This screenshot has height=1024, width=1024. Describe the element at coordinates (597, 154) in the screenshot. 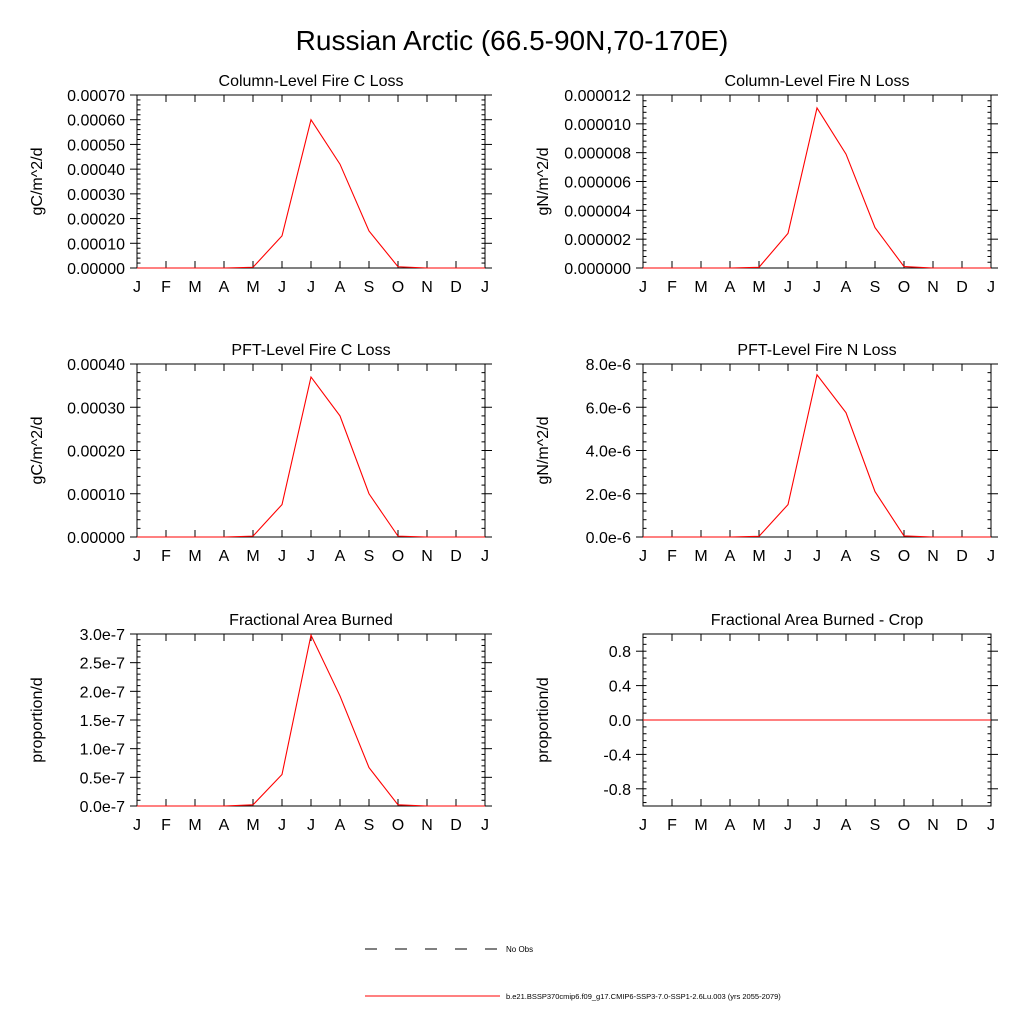

I see `y-tick-label: 0.000008` at that location.